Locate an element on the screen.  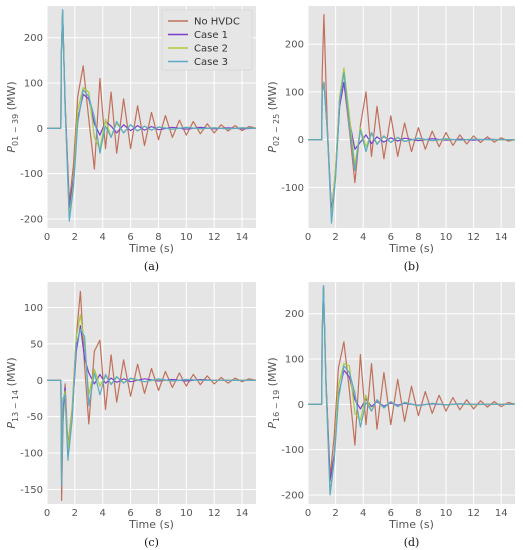
y-tick-label: -150 is located at coordinates (31, 490).